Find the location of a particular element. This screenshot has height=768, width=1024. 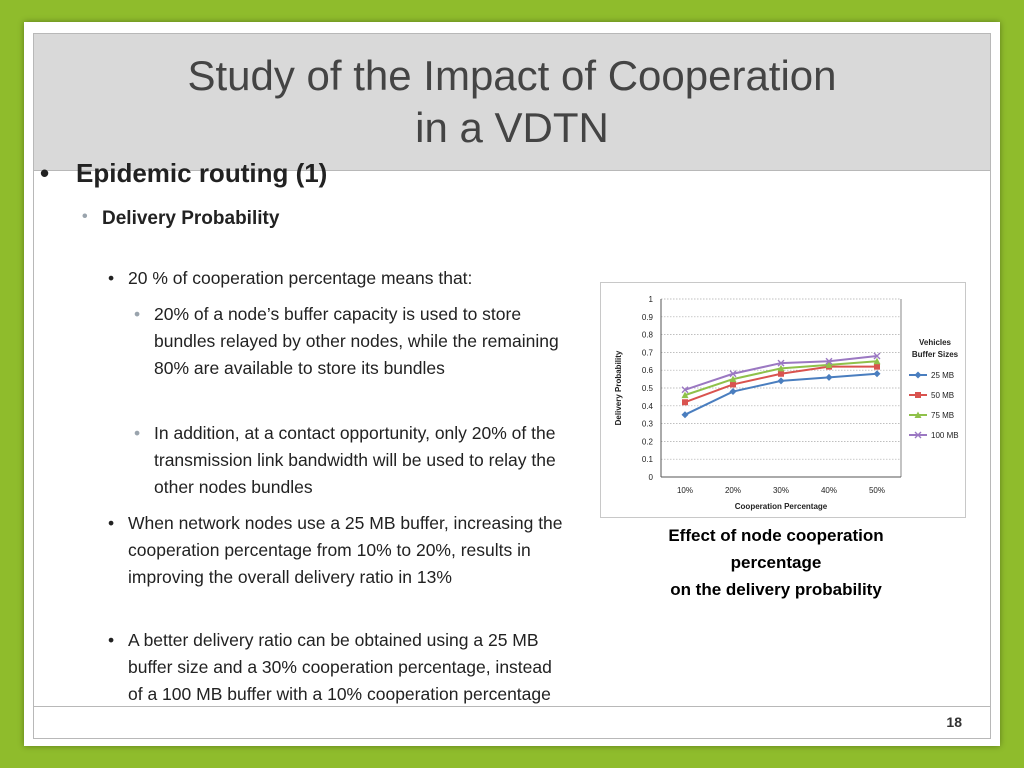

title-line-2: in a VDTN is located at coordinates (512, 127).